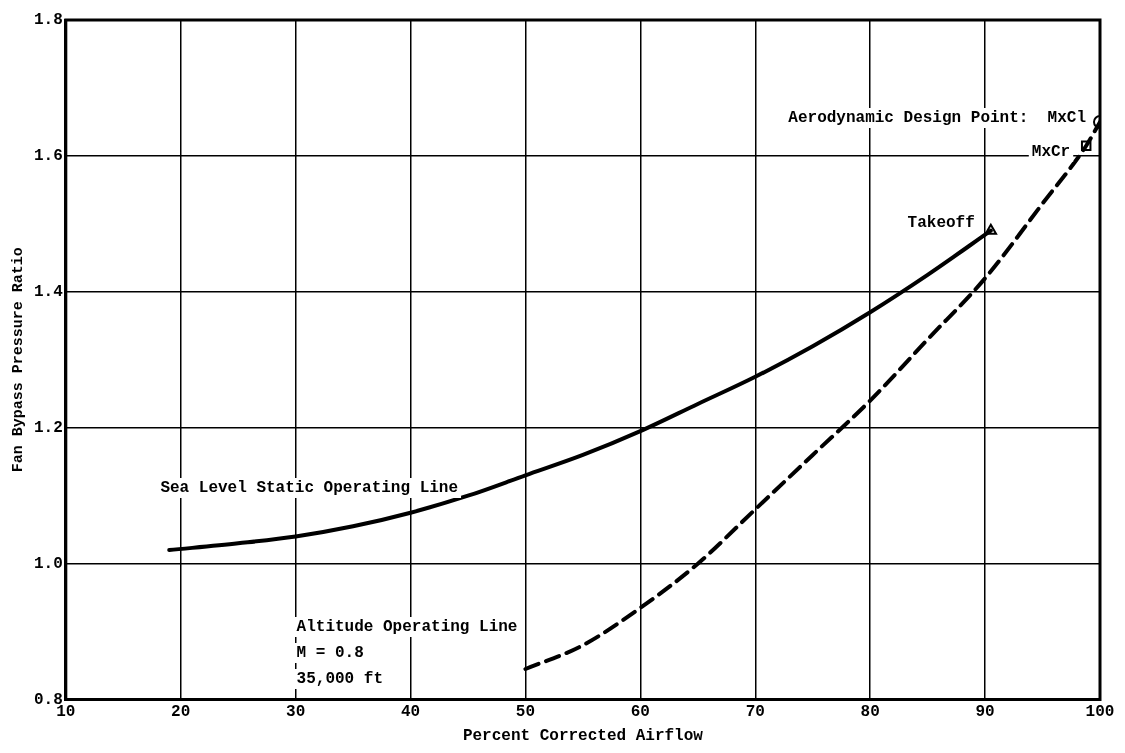  Describe the element at coordinates (525, 712) in the screenshot. I see `x-tick-label: 50` at that location.